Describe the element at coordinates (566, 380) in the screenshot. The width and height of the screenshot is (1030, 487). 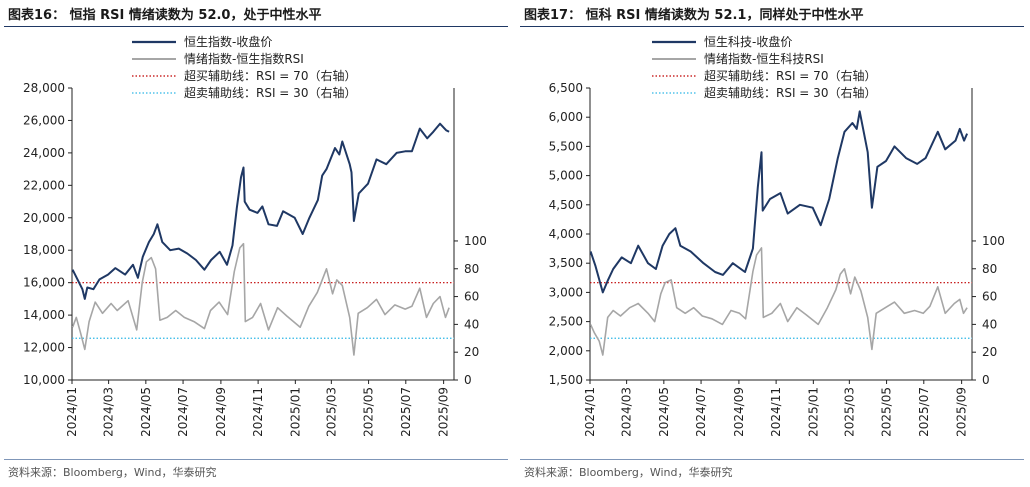
I see `left-y-tick-label: 1,500` at that location.